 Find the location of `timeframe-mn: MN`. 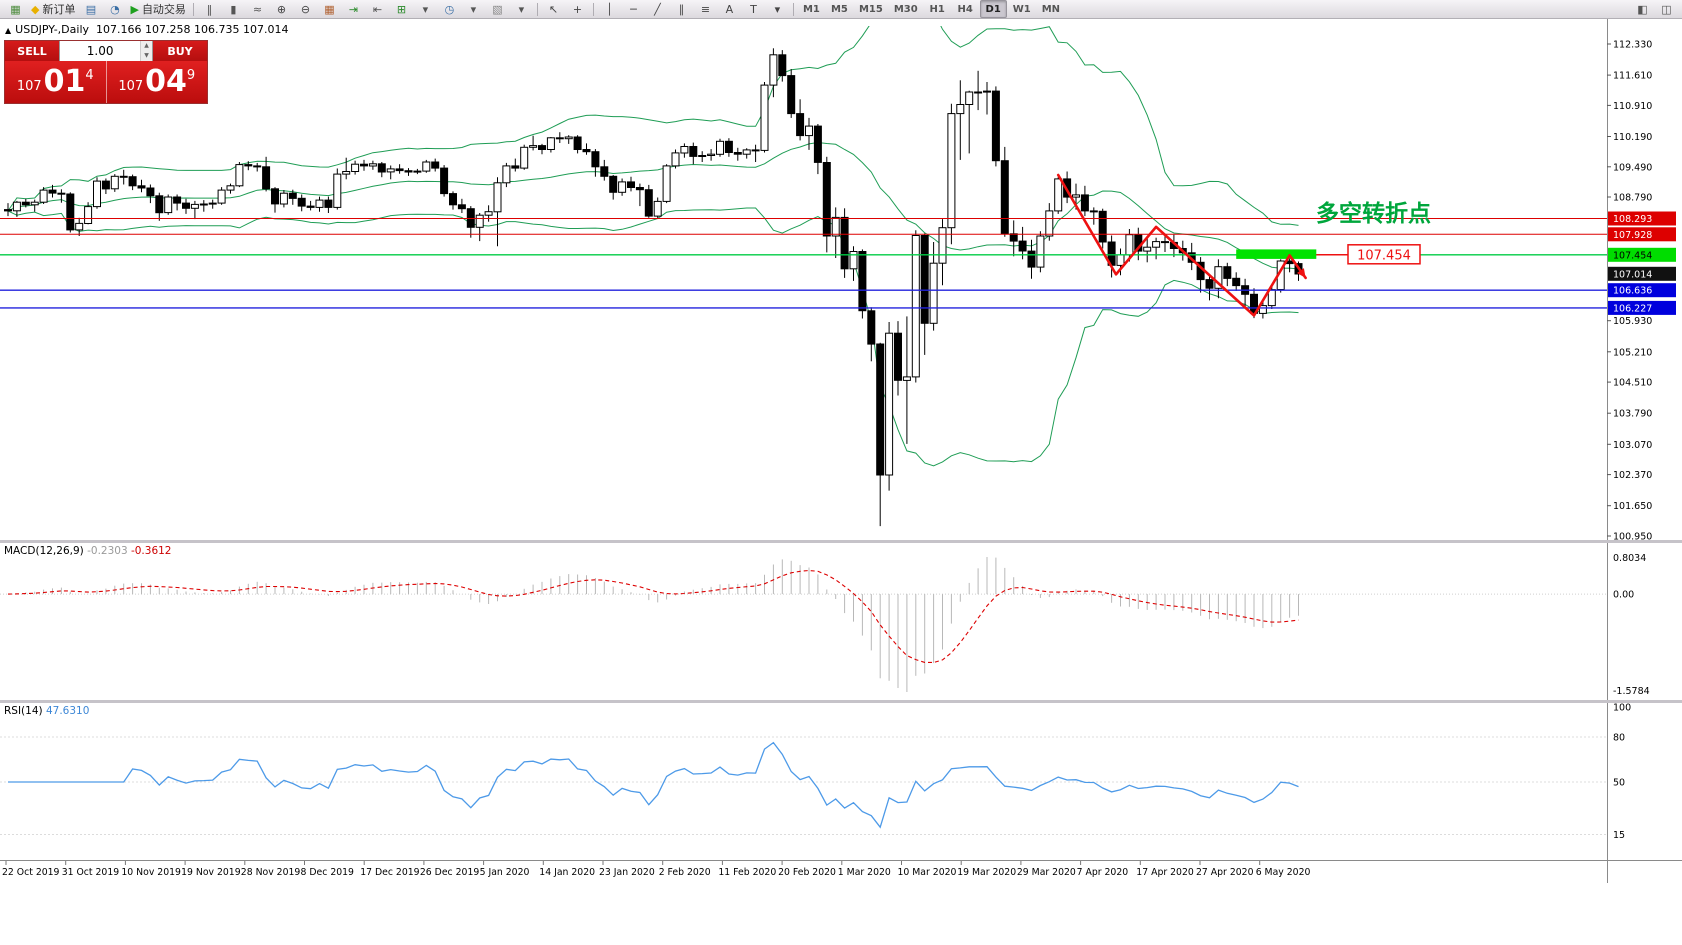

timeframe-mn: MN is located at coordinates (1051, 9).